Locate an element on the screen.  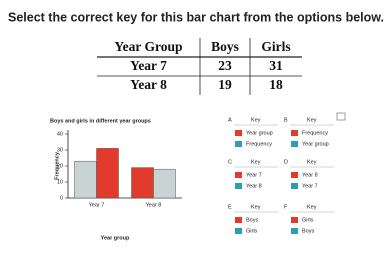
option-letter: F is located at coordinates (286, 207).